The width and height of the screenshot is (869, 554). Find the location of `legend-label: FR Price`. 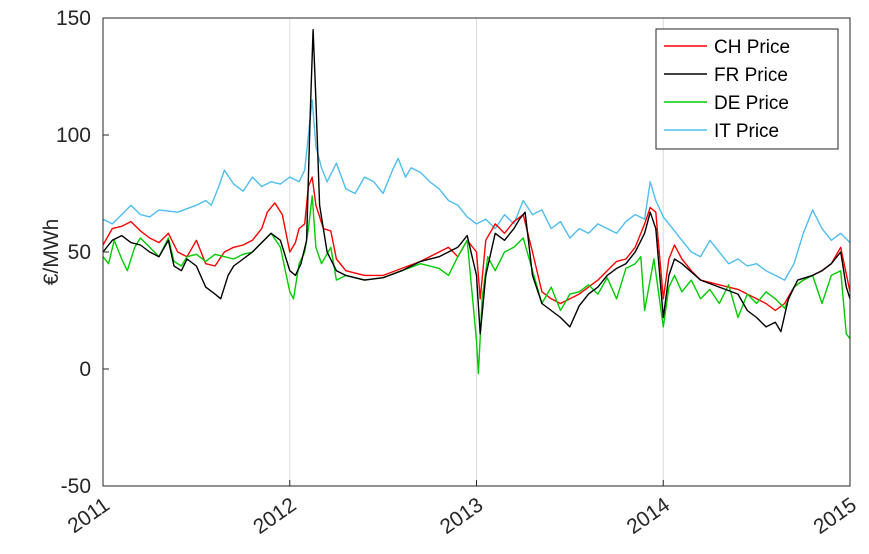

legend-label: FR Price is located at coordinates (751, 75).